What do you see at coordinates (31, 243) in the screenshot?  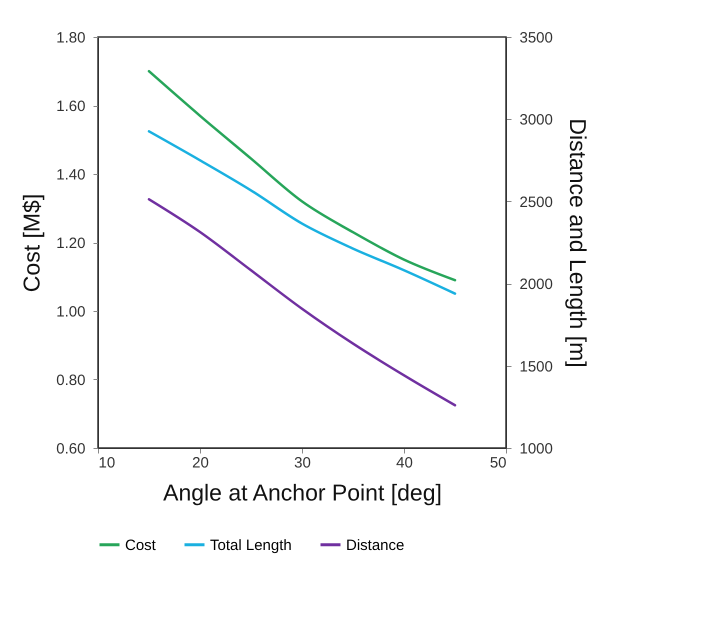 I see `y-axis-title: Cost [M$]` at bounding box center [31, 243].